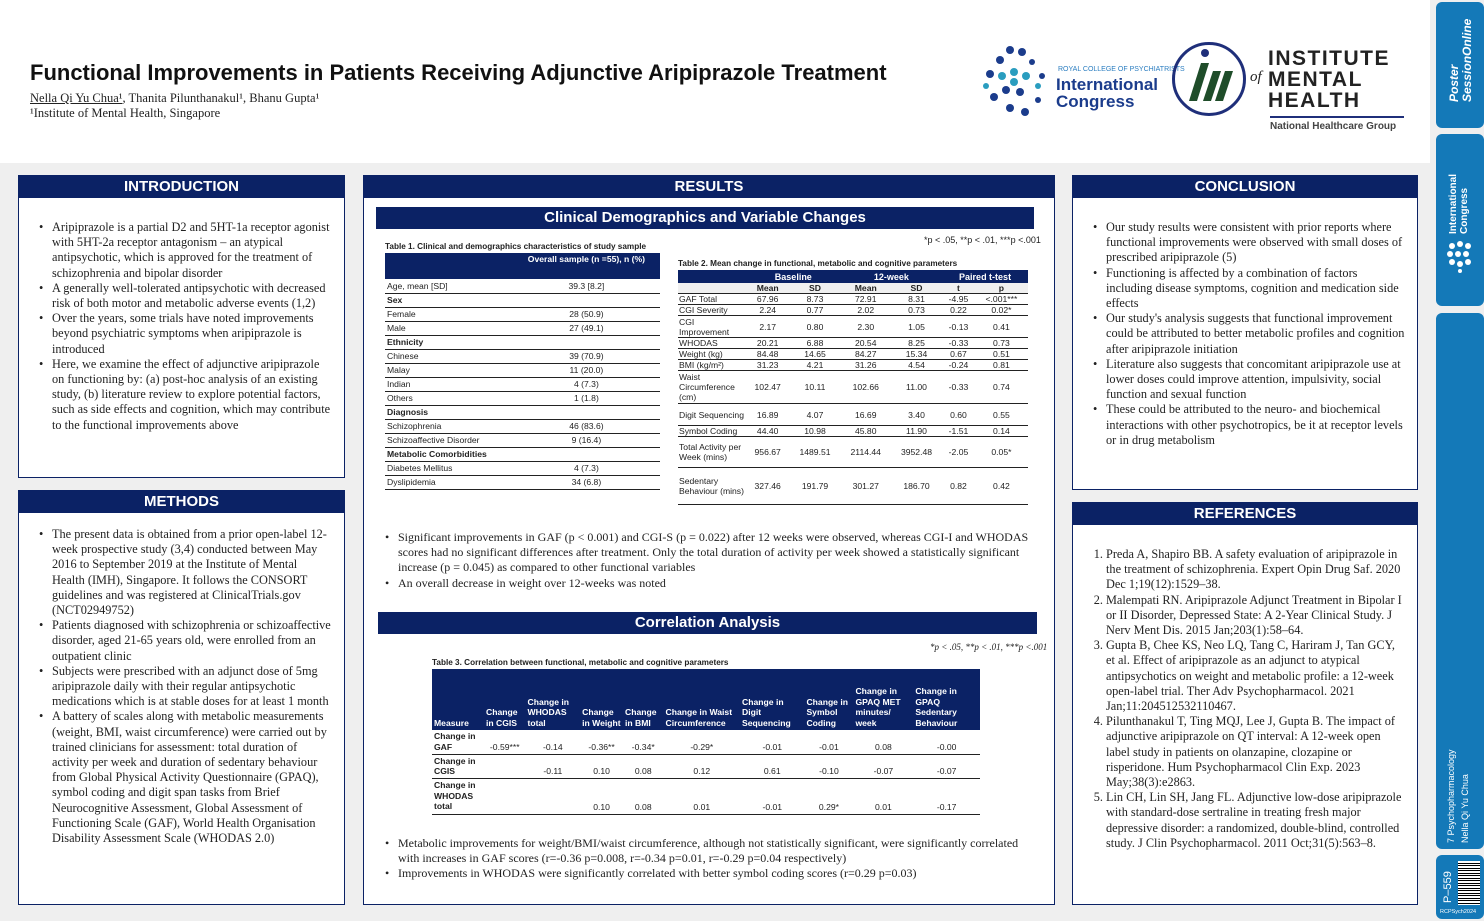 The width and height of the screenshot is (1484, 921). Describe the element at coordinates (946, 766) in the screenshot. I see `table-cell: -0.07` at that location.